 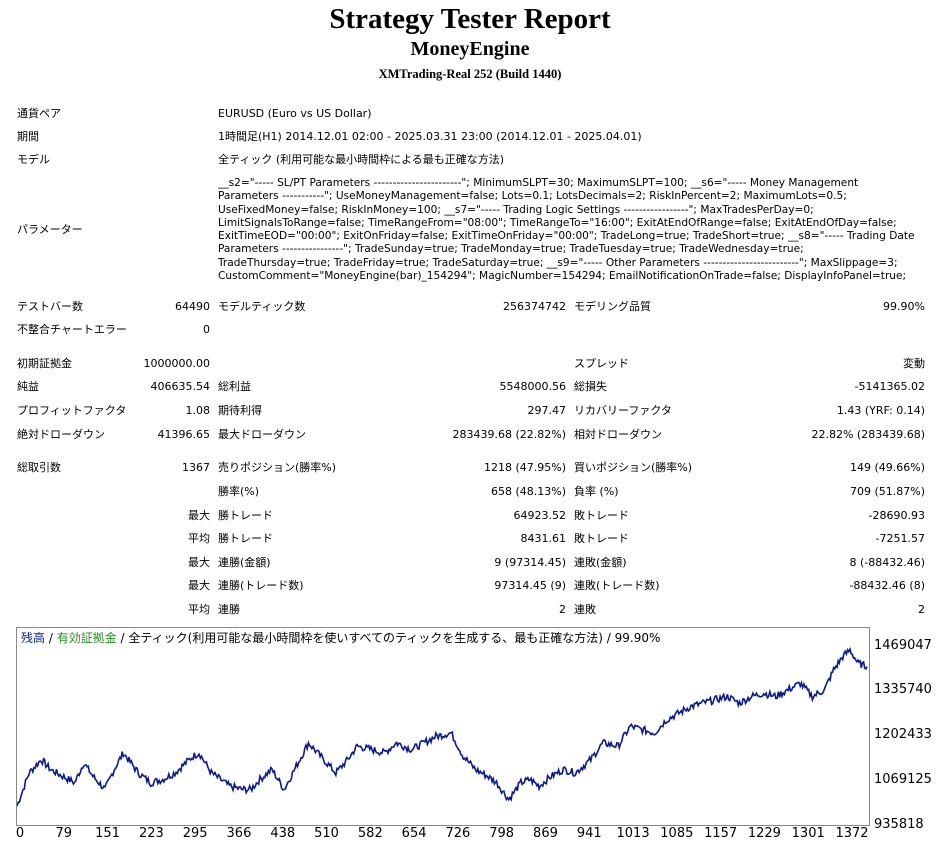 What do you see at coordinates (458, 833) in the screenshot?
I see `x-tick-label: 726` at bounding box center [458, 833].